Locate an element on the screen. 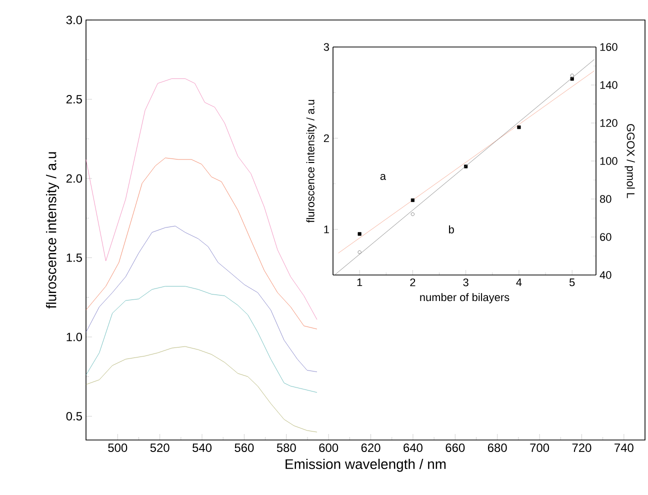  y2-tick-label: 140 is located at coordinates (609, 85).